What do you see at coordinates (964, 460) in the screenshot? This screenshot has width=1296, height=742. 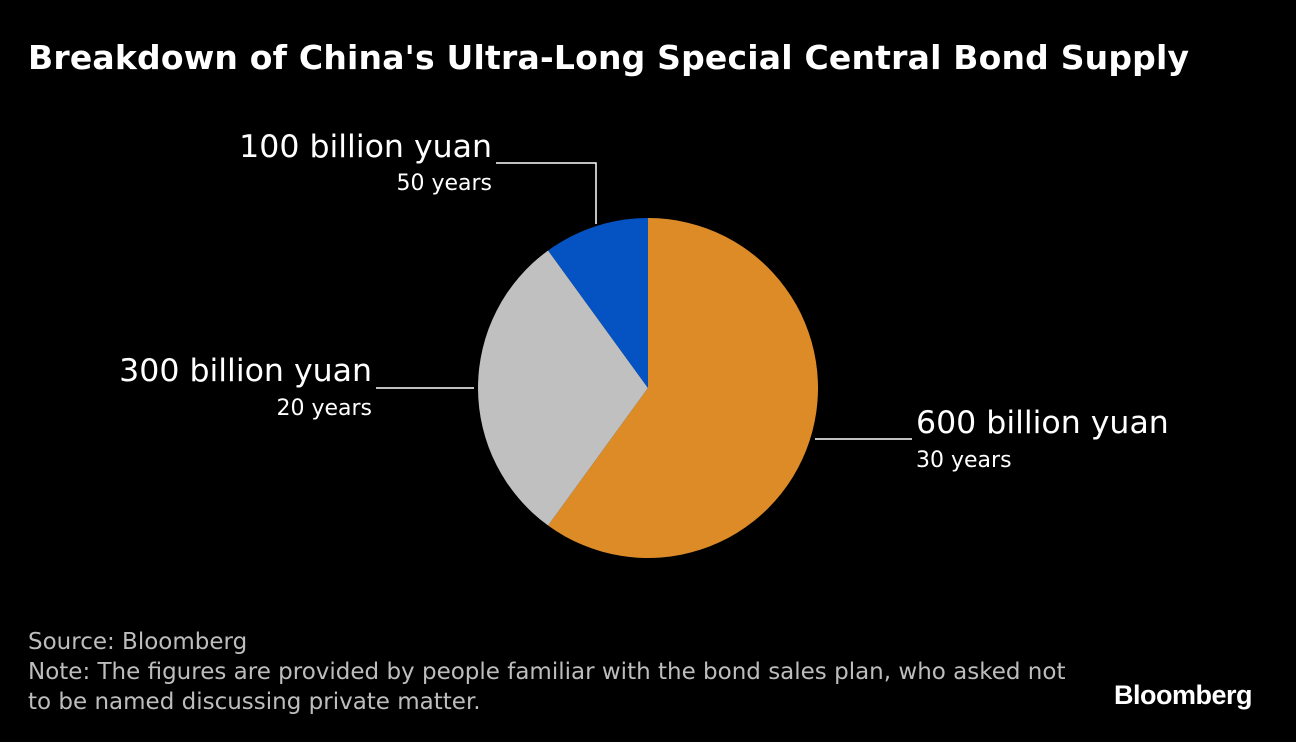 I see `slice-sublabel: 30 years` at bounding box center [964, 460].